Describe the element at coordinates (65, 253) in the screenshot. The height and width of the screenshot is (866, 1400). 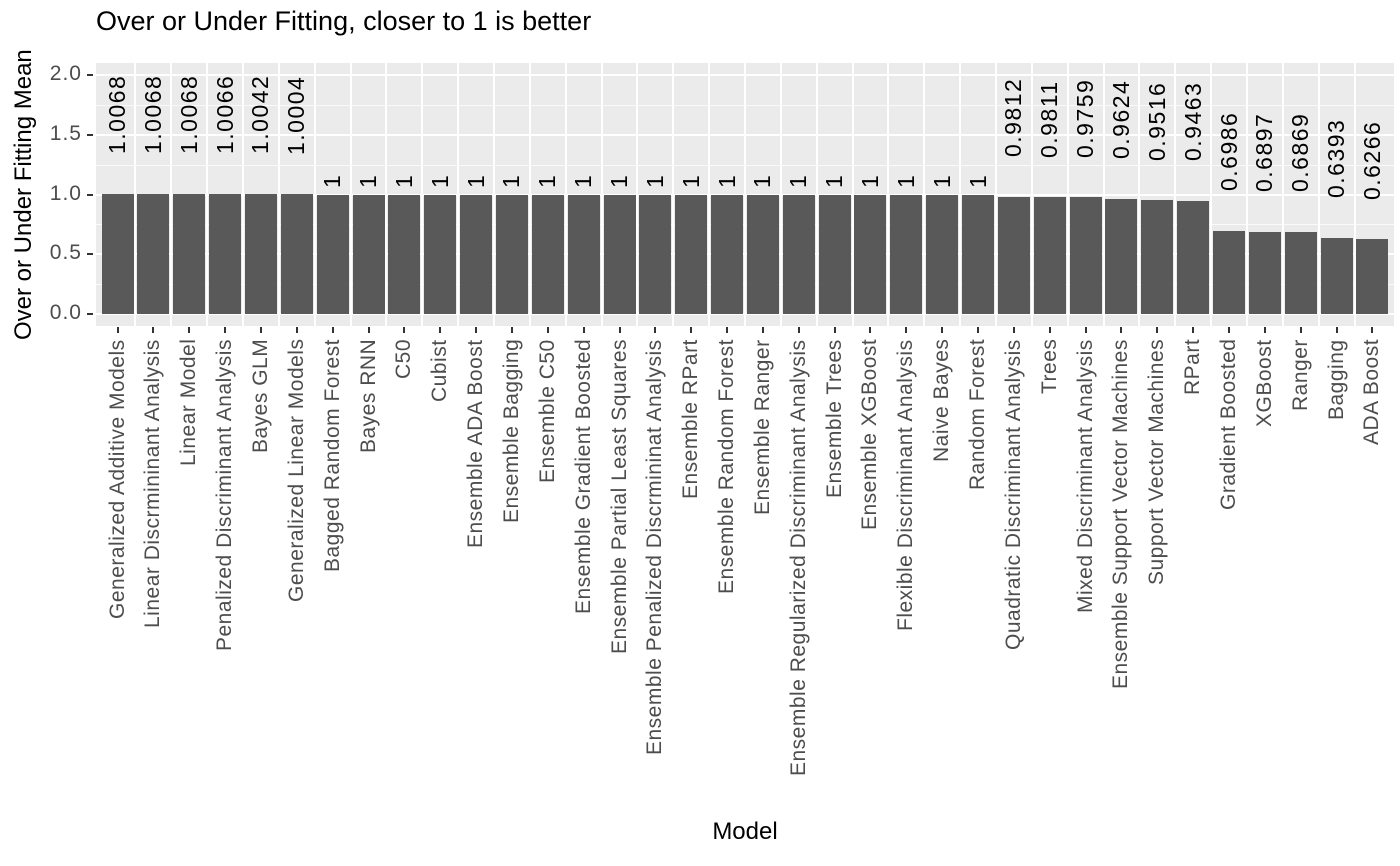
I see `y-tick-label: 0.5` at that location.